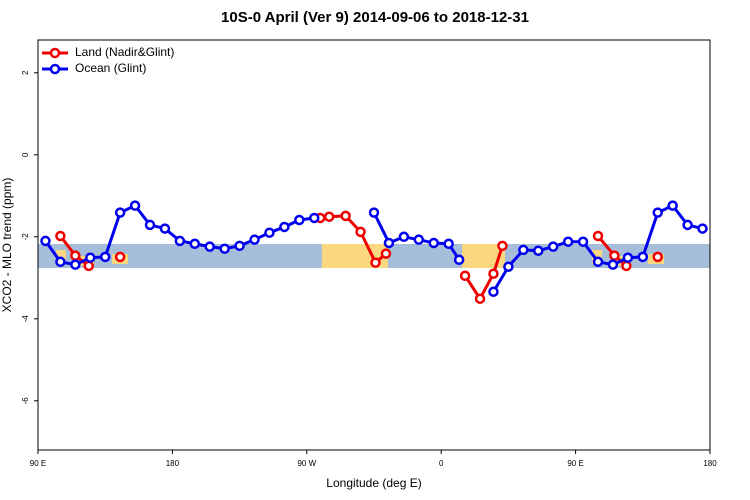 The width and height of the screenshot is (750, 500). I want to click on legend-label: Land (Nadir&Glint), so click(124, 52).